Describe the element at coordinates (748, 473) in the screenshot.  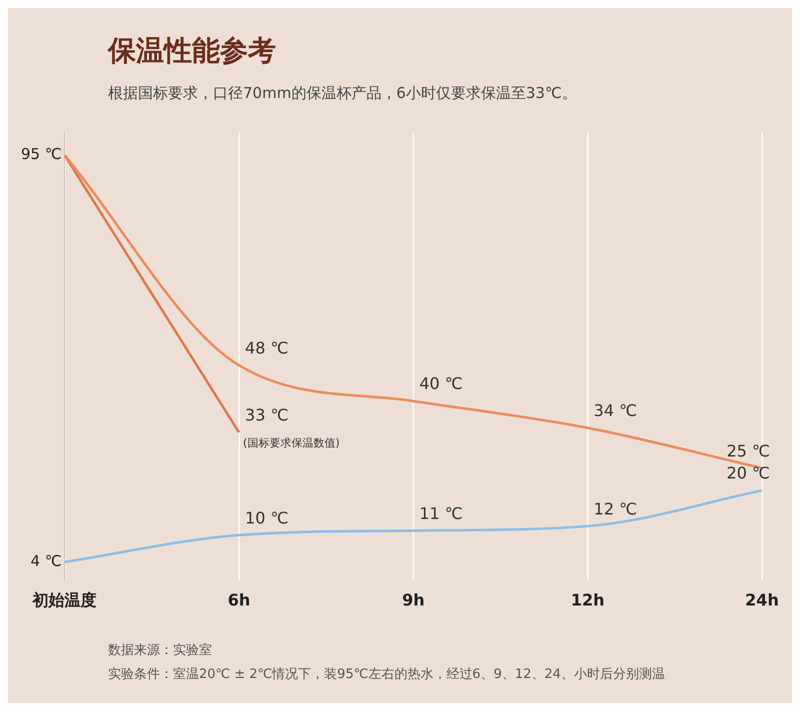
I see `data-label: 20 ℃` at that location.